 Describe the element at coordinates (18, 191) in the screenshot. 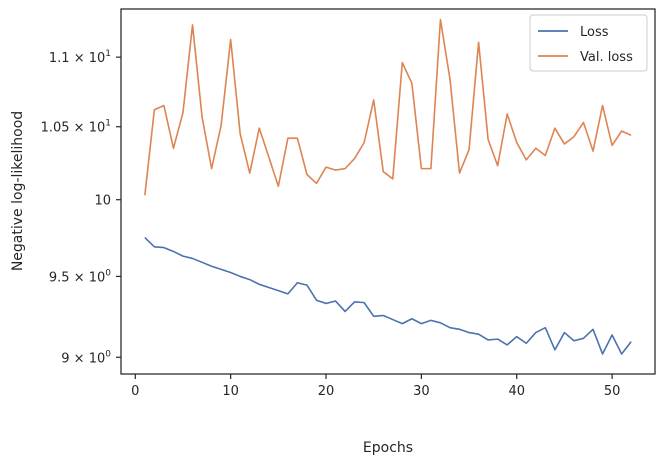

I see `y-axis-label: Negative log-likelihood` at that location.